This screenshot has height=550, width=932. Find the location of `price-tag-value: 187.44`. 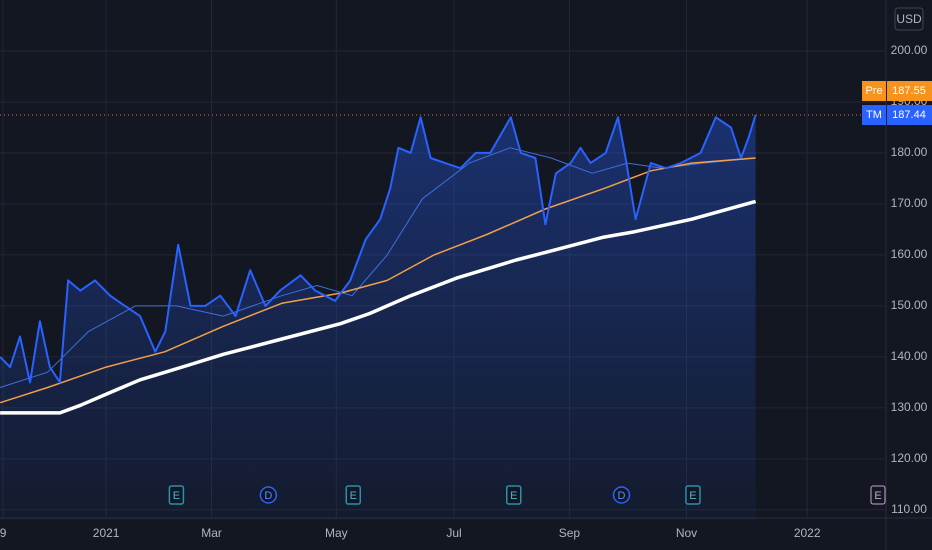

price-tag-value: 187.44 is located at coordinates (909, 115).